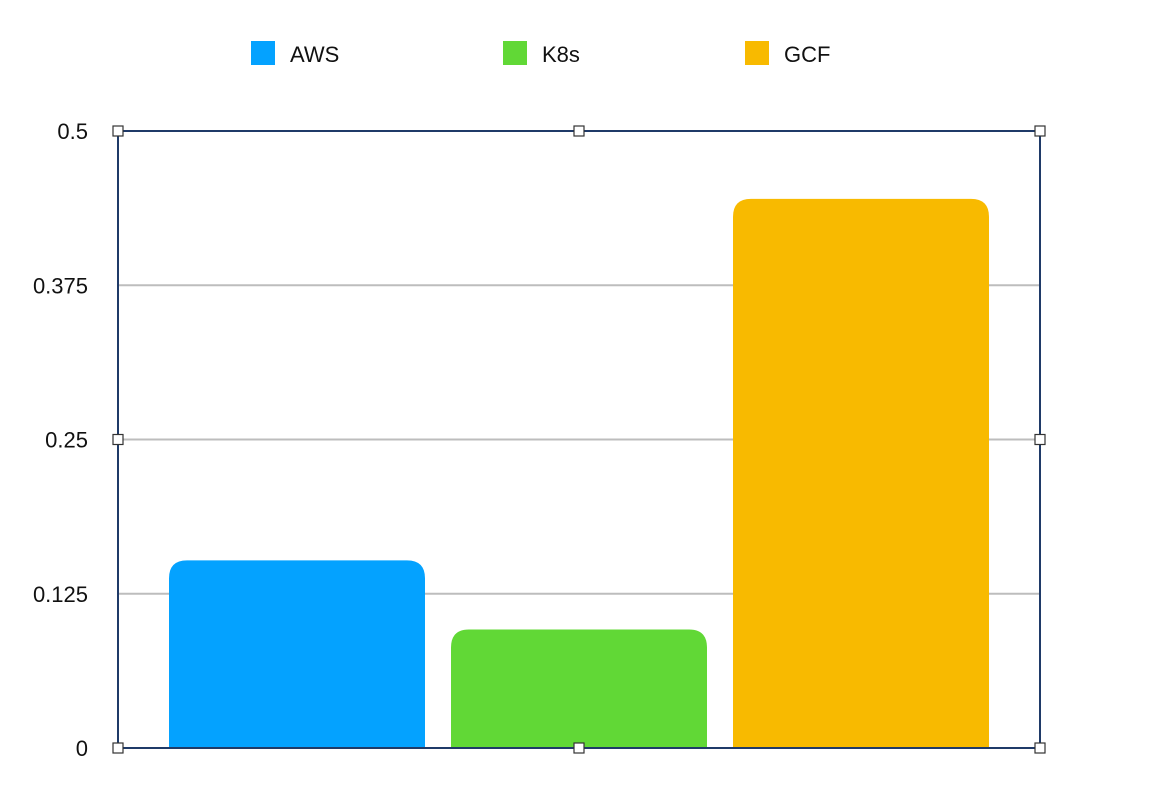  I want to click on y-tick-label: 0.5, so click(72, 131).